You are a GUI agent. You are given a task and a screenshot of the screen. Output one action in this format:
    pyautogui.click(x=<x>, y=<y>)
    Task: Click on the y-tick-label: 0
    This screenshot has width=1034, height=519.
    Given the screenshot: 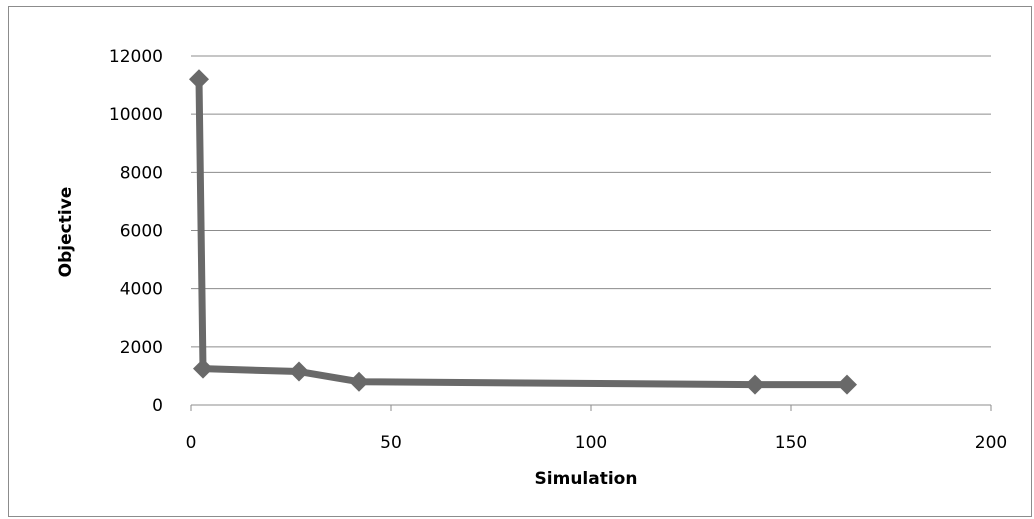 What is the action you would take?
    pyautogui.click(x=157, y=406)
    